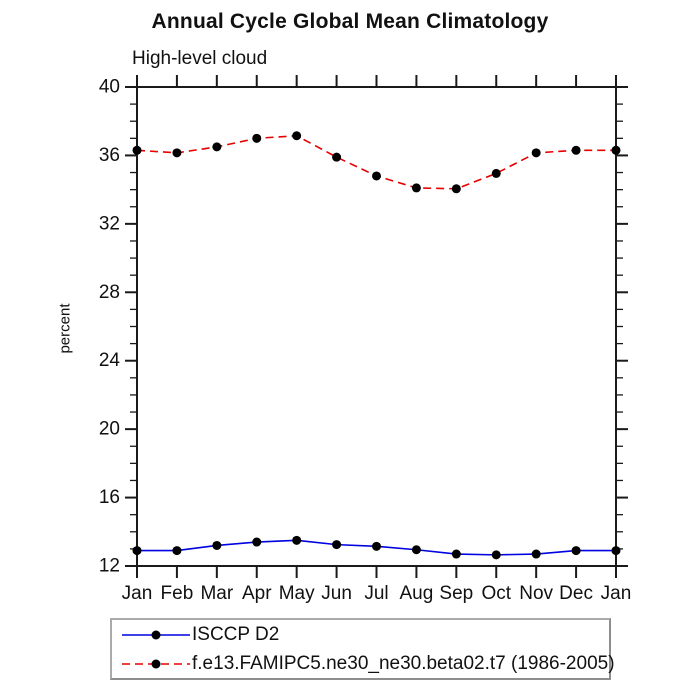 This screenshot has height=700, width=700. Describe the element at coordinates (216, 593) in the screenshot. I see `x-tick-label: Mar` at that location.